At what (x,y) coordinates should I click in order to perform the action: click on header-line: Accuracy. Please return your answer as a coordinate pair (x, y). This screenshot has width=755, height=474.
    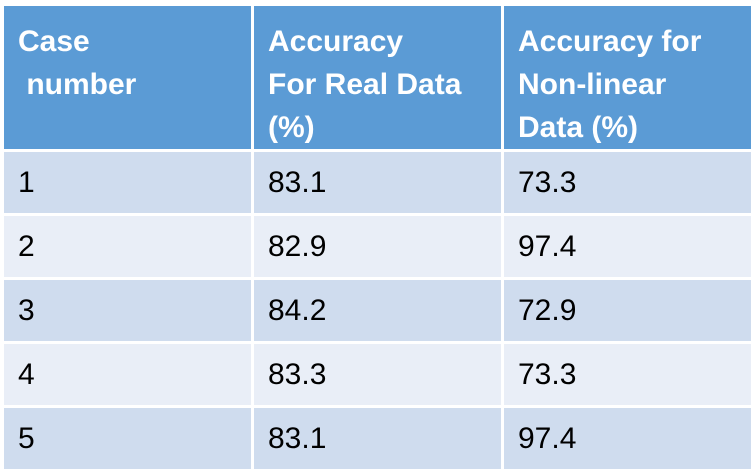
    Looking at the image, I should click on (336, 41).